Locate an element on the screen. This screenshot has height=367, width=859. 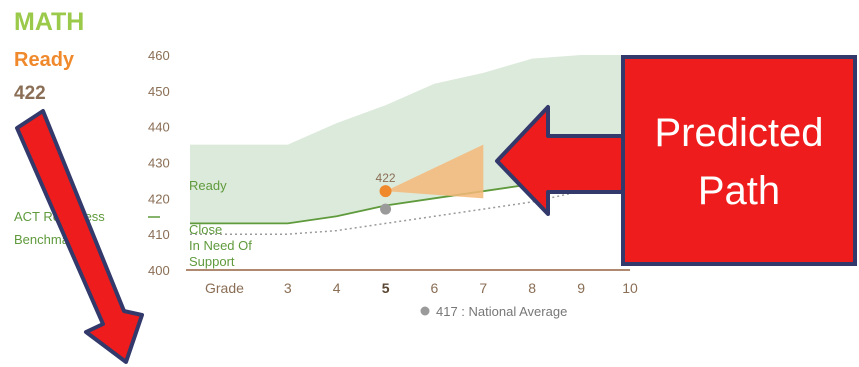
y-tick-label: 430 is located at coordinates (159, 163).